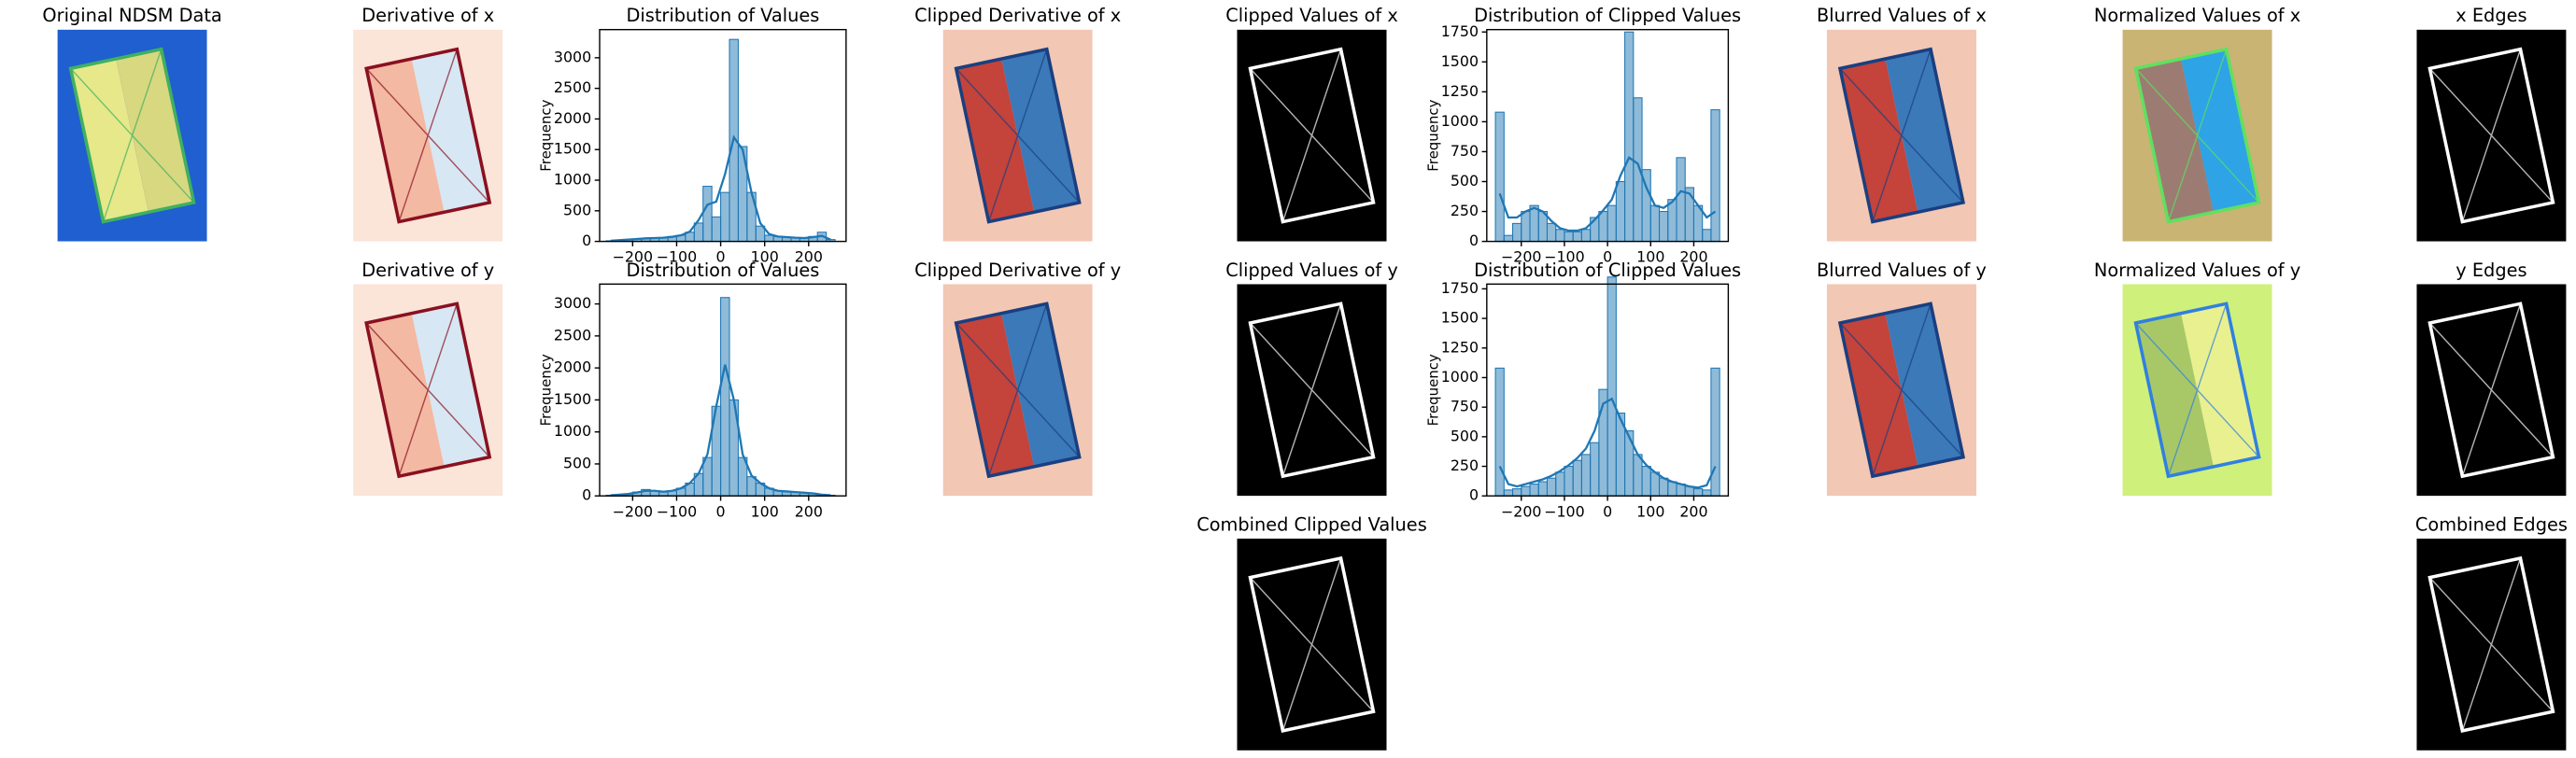 This screenshot has height=758, width=2576. What do you see at coordinates (1460, 91) in the screenshot?
I see `y-tick-label: 1250` at bounding box center [1460, 91].